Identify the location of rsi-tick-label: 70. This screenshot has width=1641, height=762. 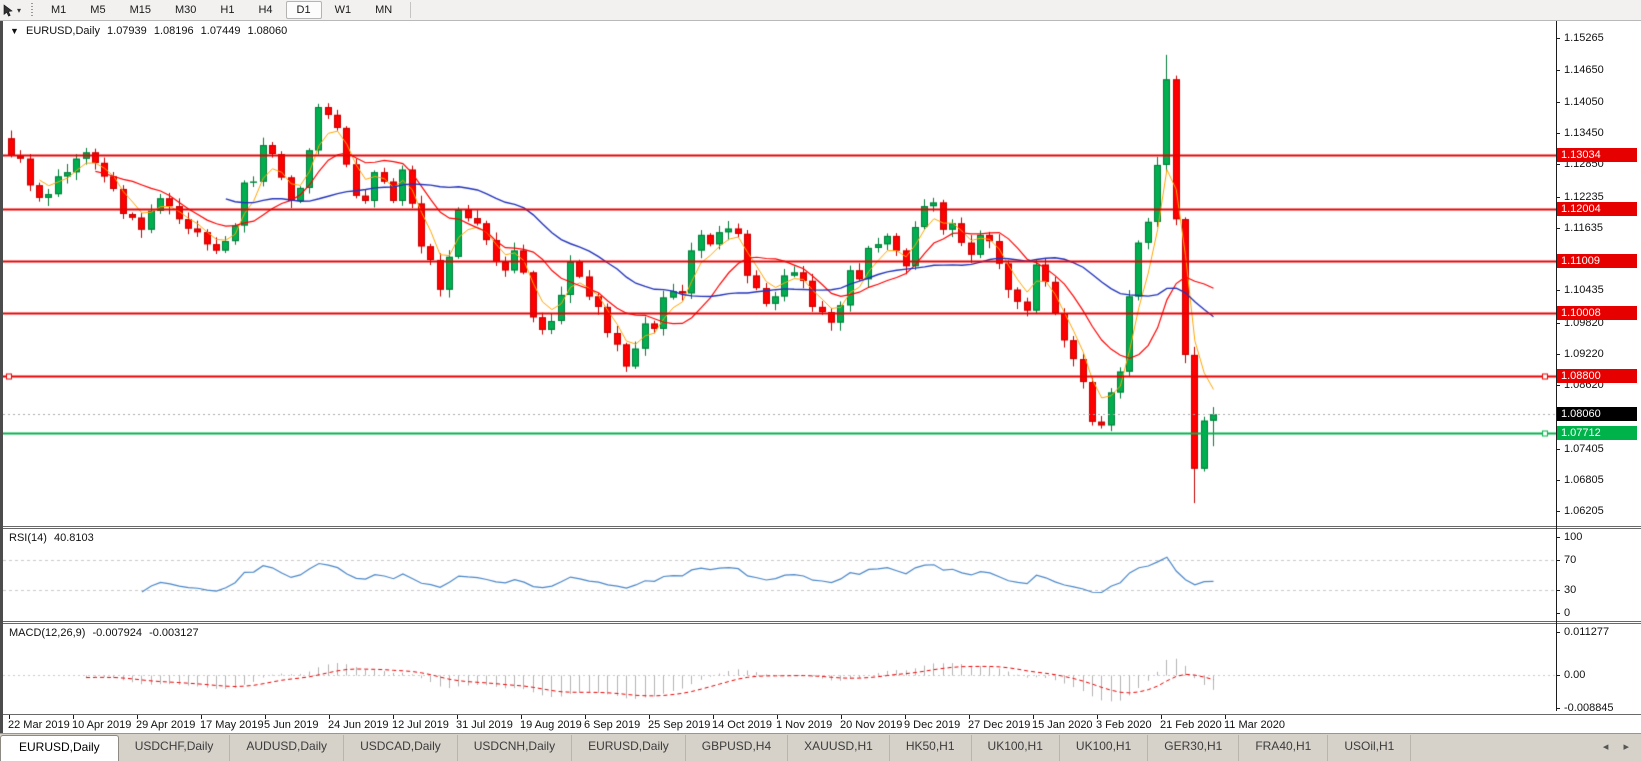
(1570, 560).